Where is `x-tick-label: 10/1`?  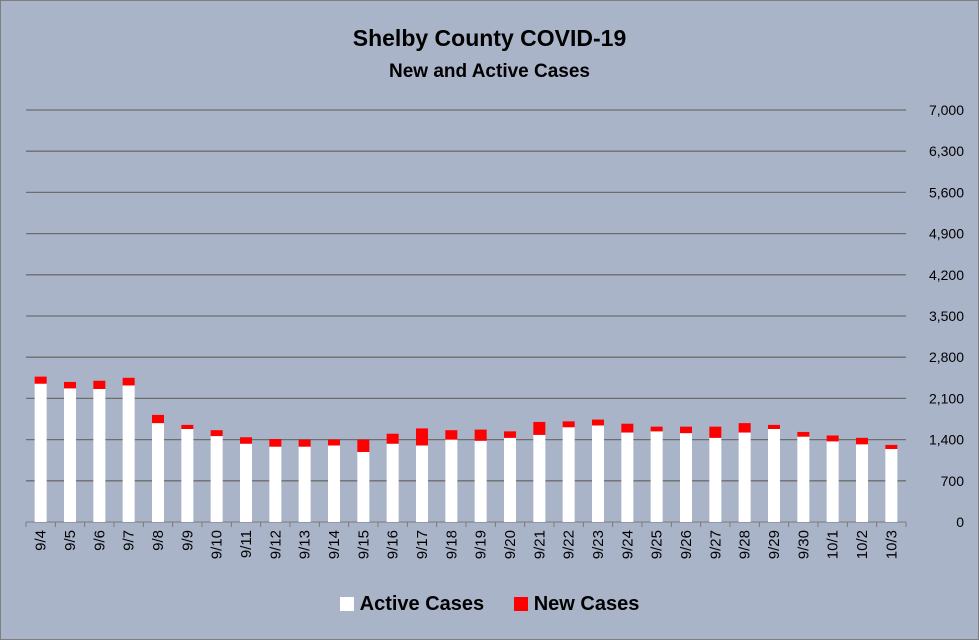 x-tick-label: 10/1 is located at coordinates (833, 544).